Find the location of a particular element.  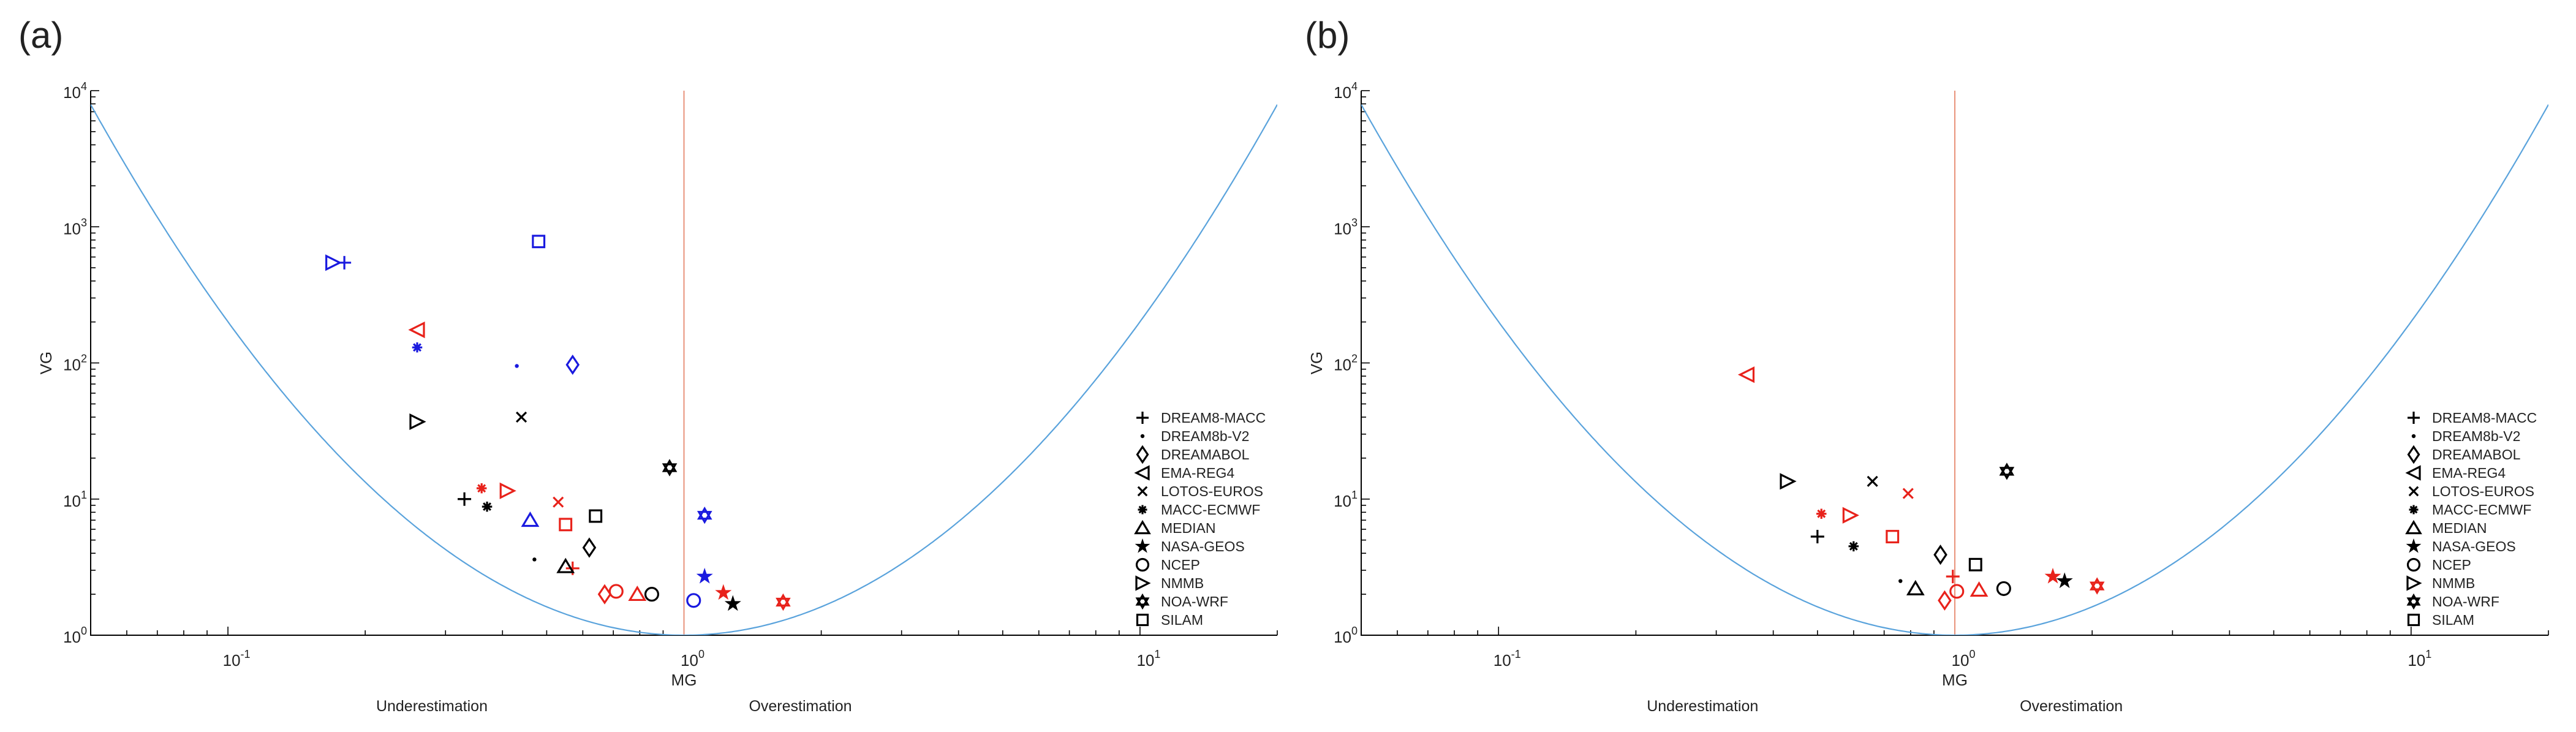

y-tick-label: 10¹ is located at coordinates (1346, 499).